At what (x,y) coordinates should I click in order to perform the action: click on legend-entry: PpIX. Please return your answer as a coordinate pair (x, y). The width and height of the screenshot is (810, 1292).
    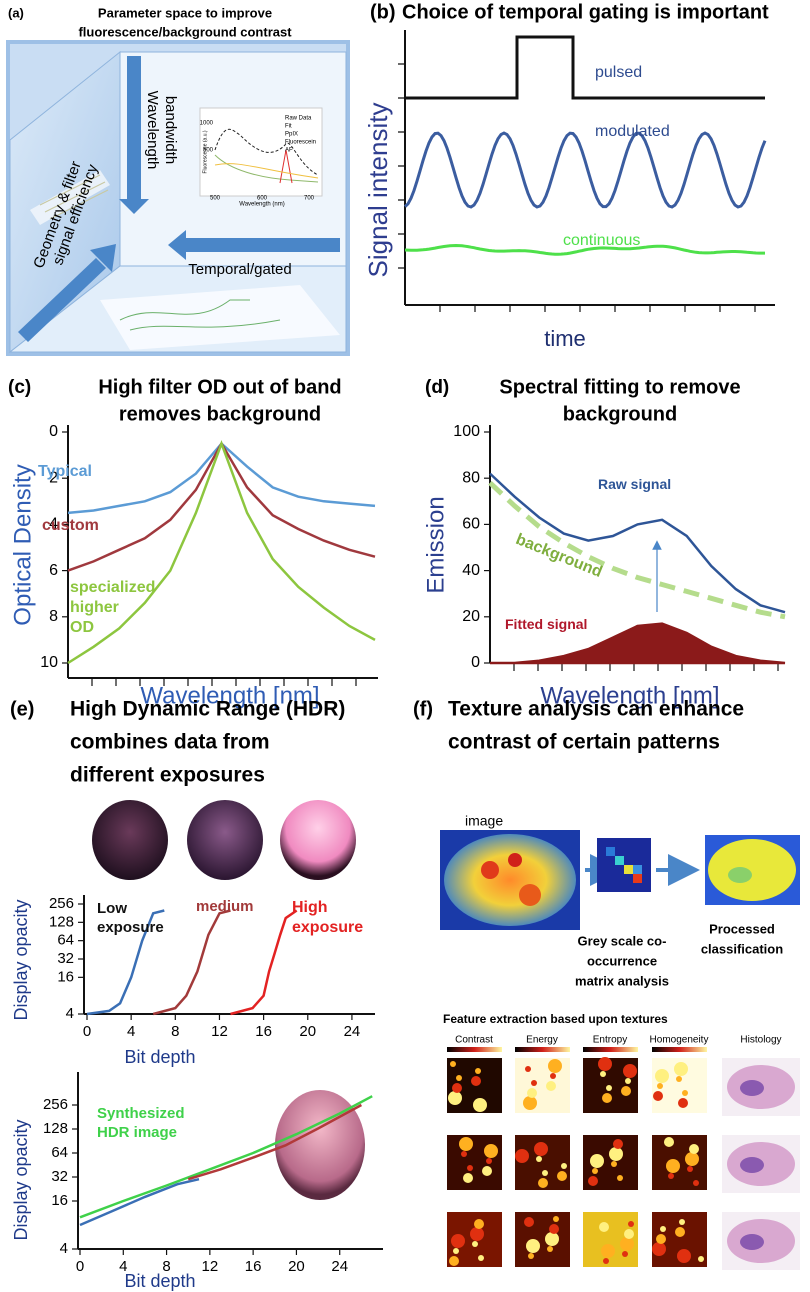
    Looking at the image, I should click on (291, 135).